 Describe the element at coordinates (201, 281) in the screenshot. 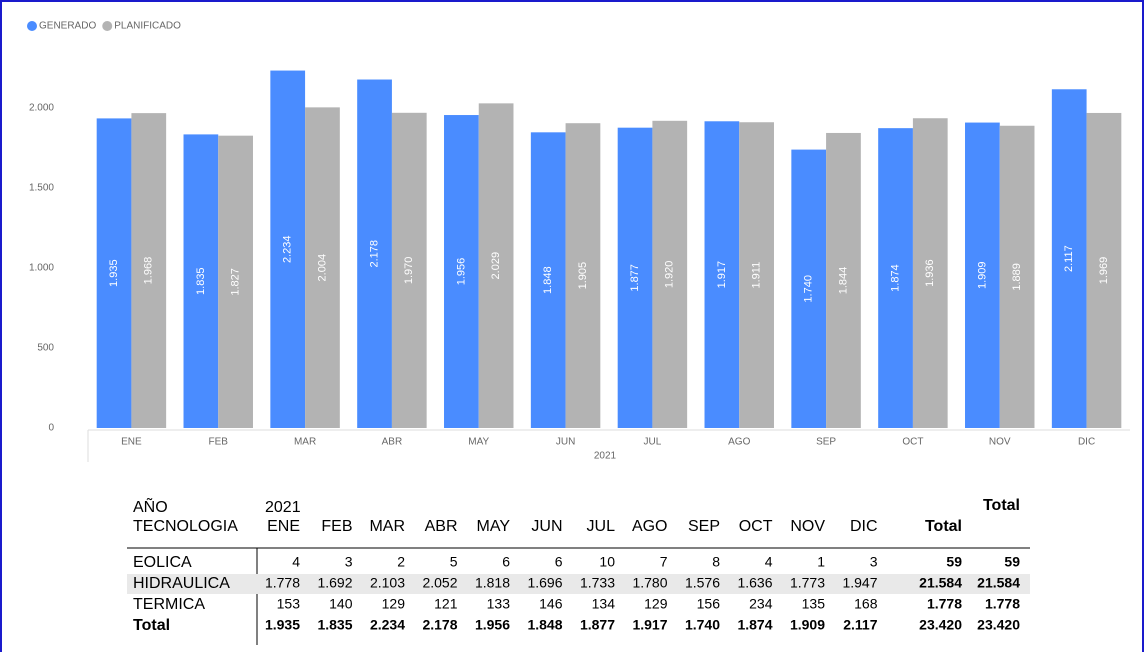

I see `data-label: 1.835` at that location.